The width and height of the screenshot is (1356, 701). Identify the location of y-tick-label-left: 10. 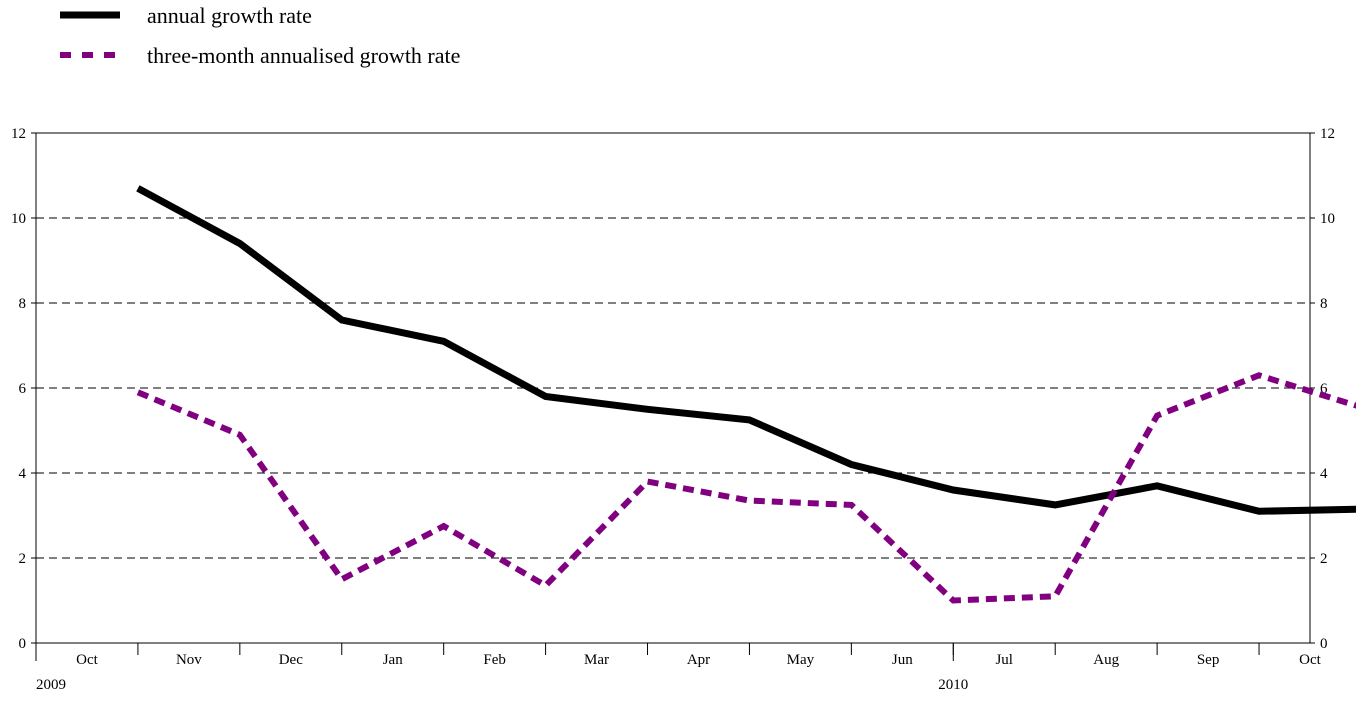
(18, 219).